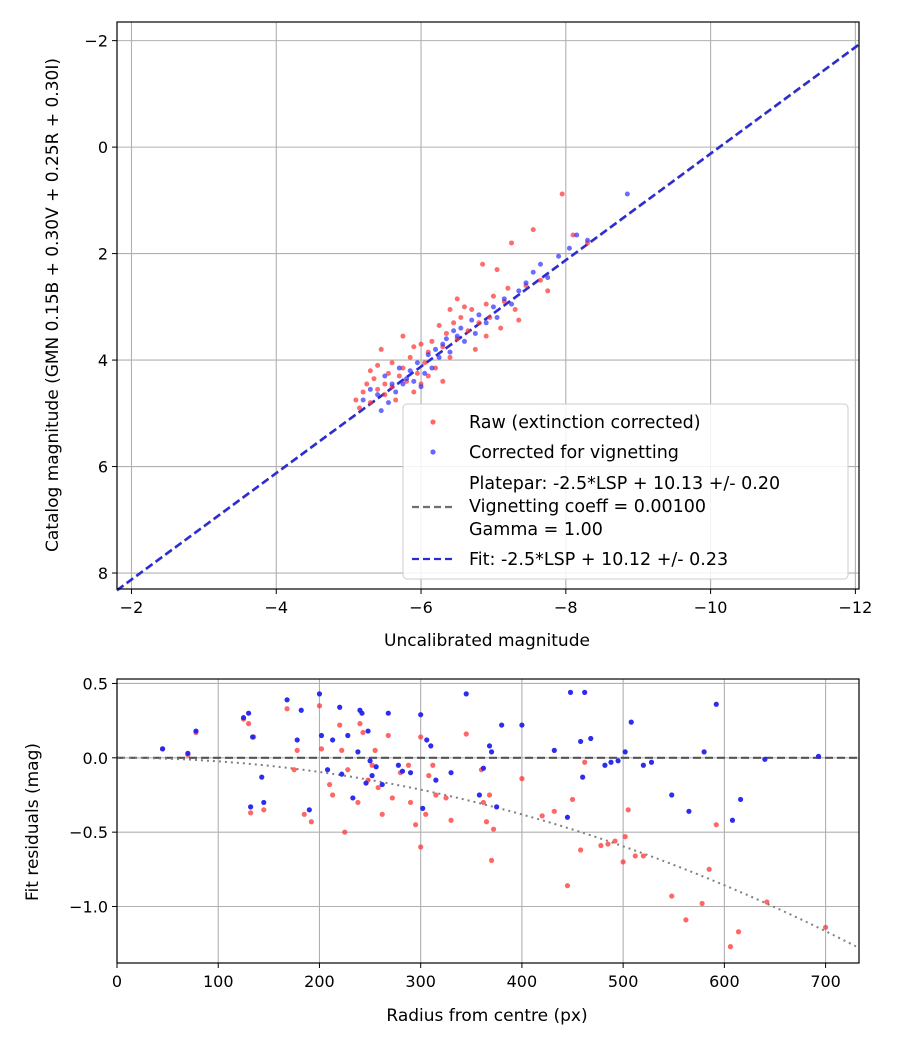  Describe the element at coordinates (117, 981) in the screenshot. I see `bottom-xtick-label: 0` at that location.